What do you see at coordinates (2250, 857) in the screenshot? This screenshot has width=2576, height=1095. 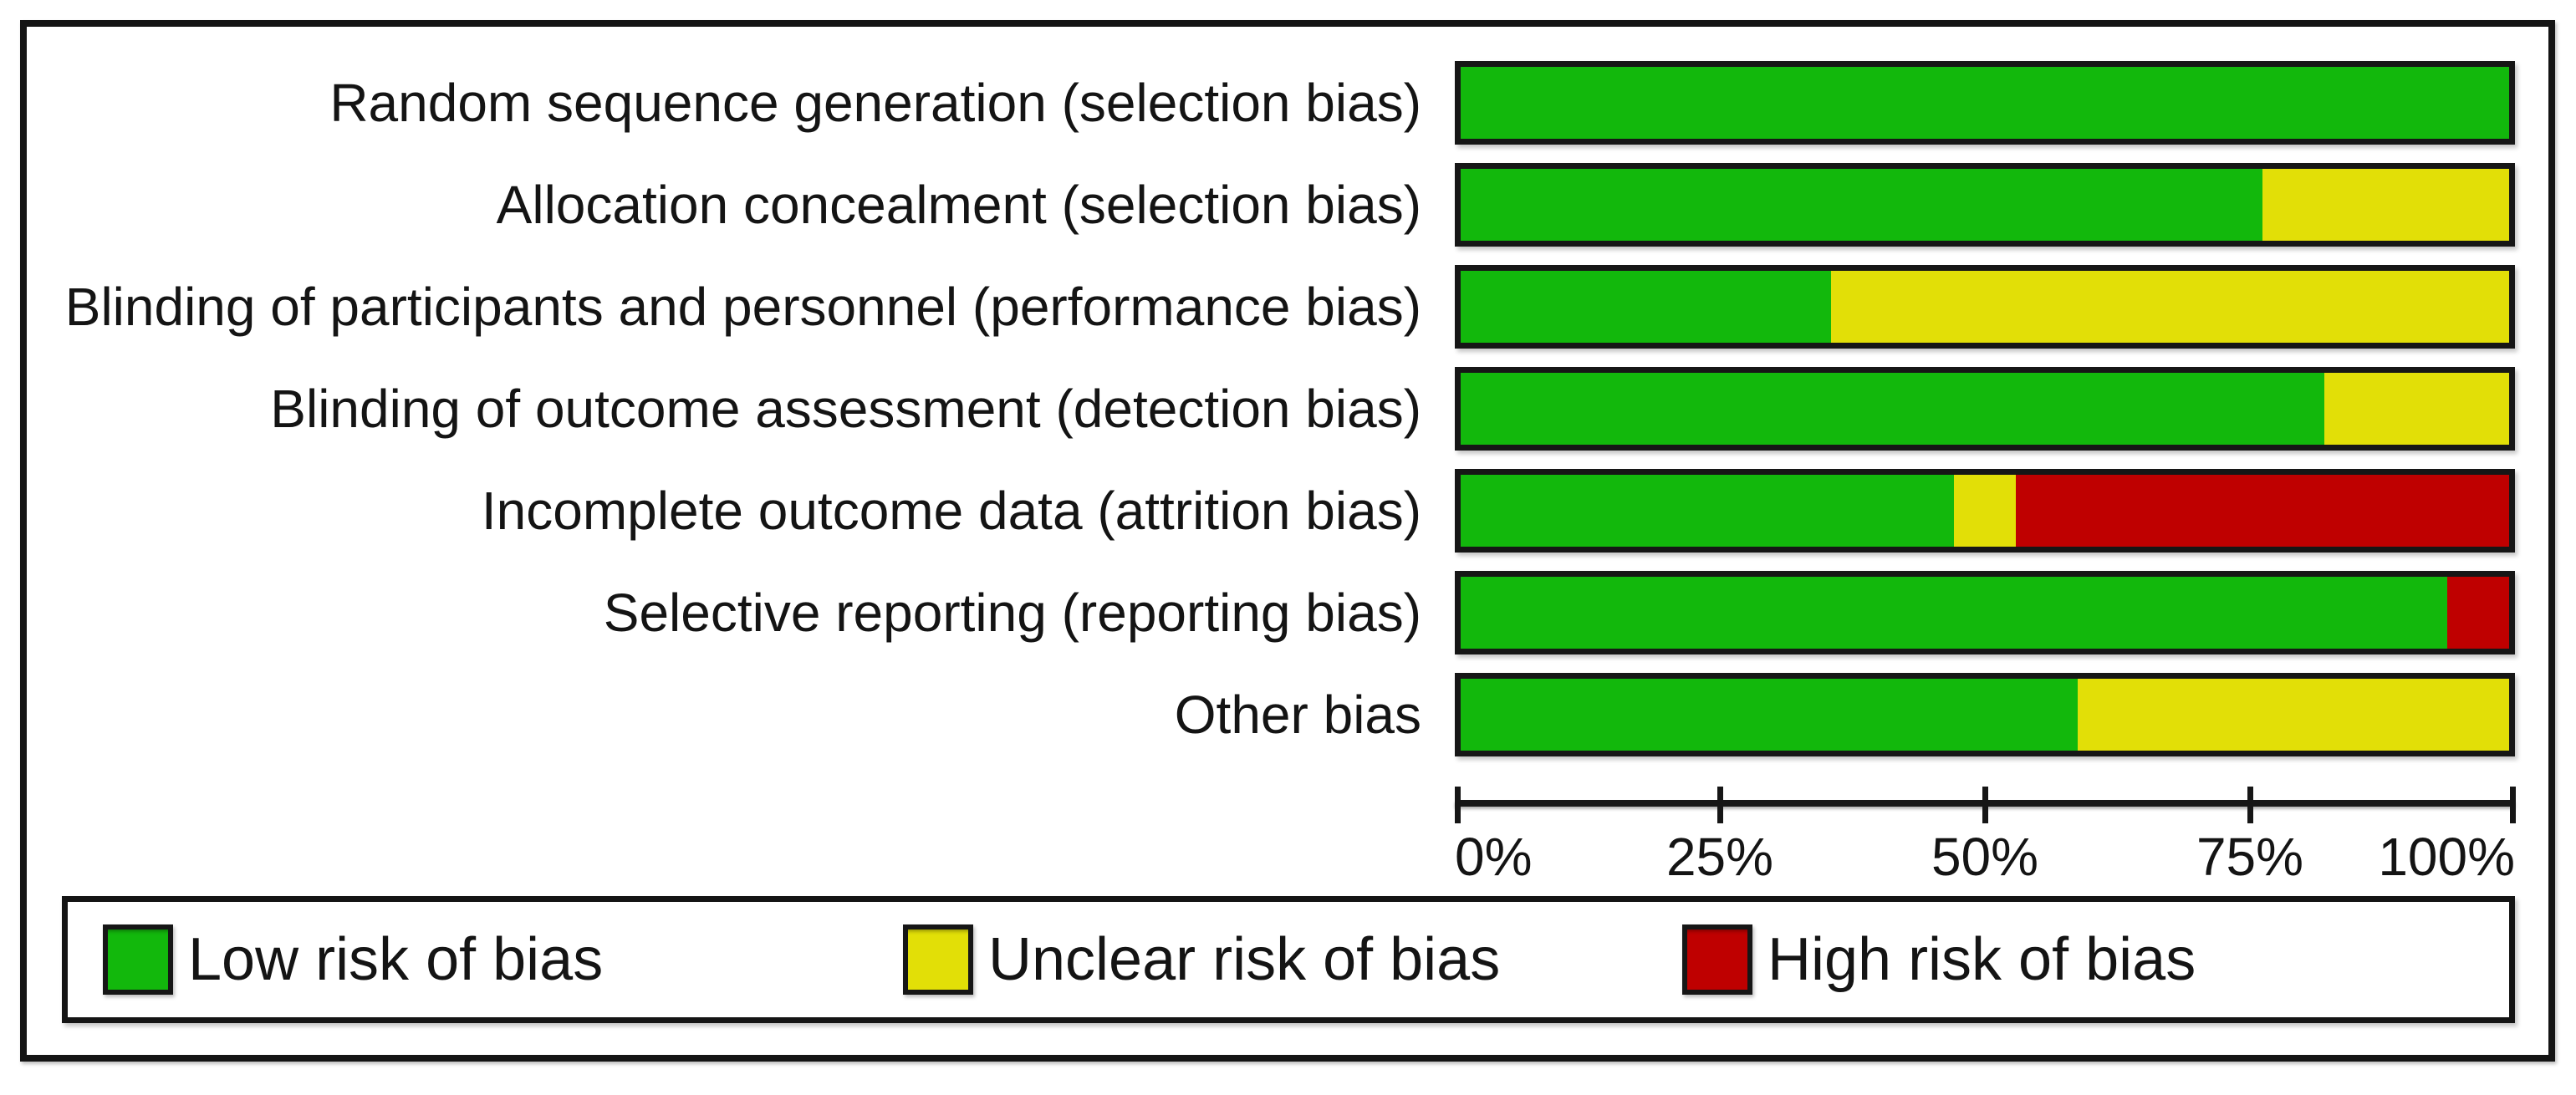 I see `axis-tick-label: 75%` at bounding box center [2250, 857].